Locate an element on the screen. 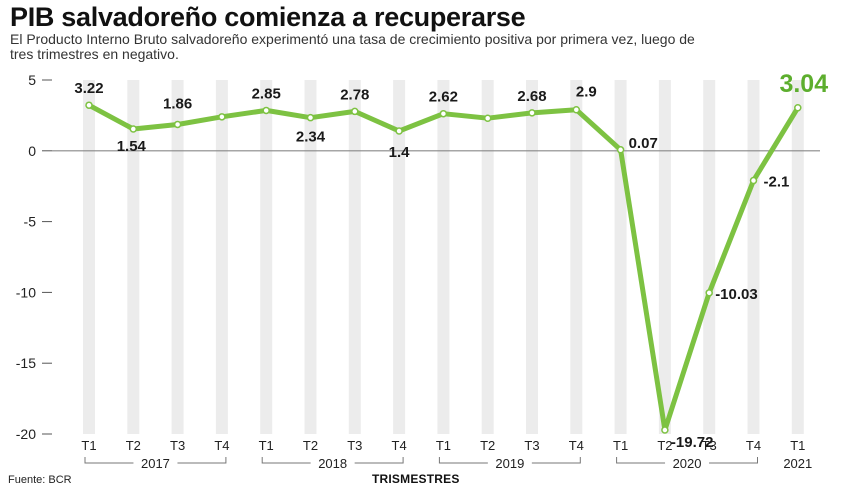 Image resolution: width=855 pixels, height=494 pixels. data-label: 0.07 is located at coordinates (643, 143).